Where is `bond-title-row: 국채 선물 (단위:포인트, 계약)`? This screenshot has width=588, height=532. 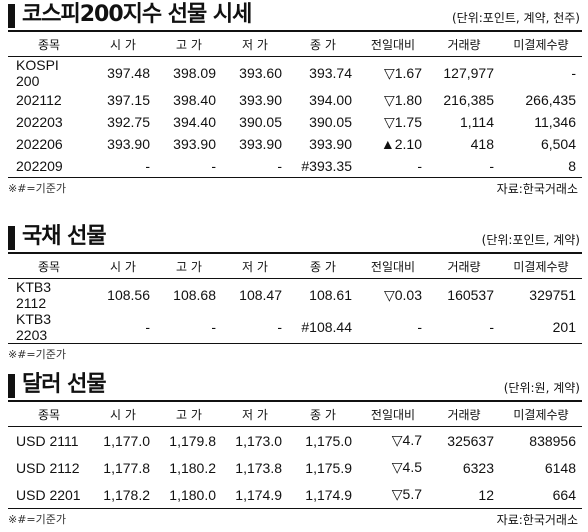
bond-title-row: 국채 선물 (단위:포인트, 계약) is located at coordinates (294, 237).